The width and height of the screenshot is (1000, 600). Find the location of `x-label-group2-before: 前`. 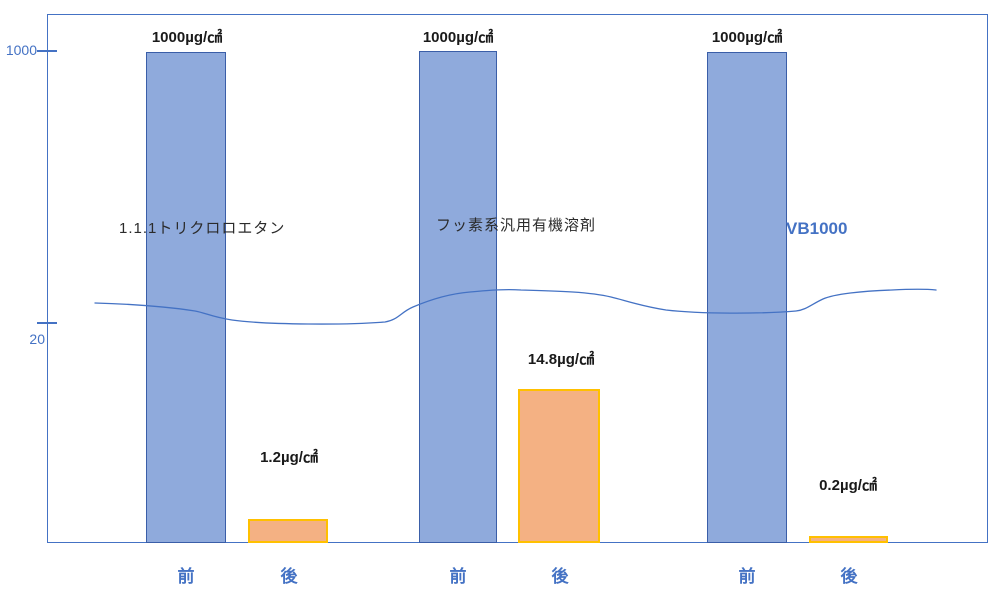

x-label-group2-before: 前 is located at coordinates (458, 576).